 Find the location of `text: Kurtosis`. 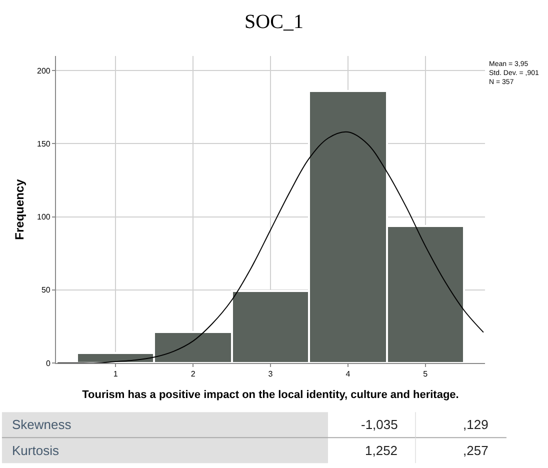

text: Kurtosis is located at coordinates (36, 450).